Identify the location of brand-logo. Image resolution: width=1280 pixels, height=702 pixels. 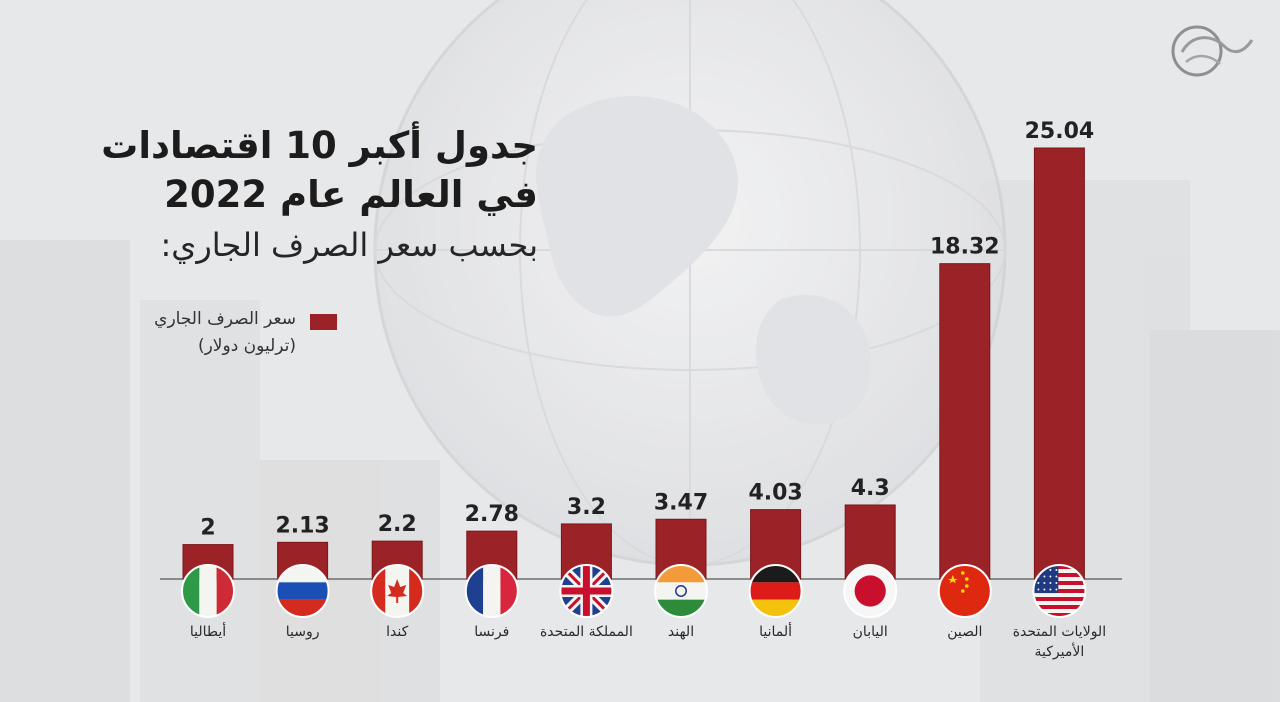
(1212, 51).